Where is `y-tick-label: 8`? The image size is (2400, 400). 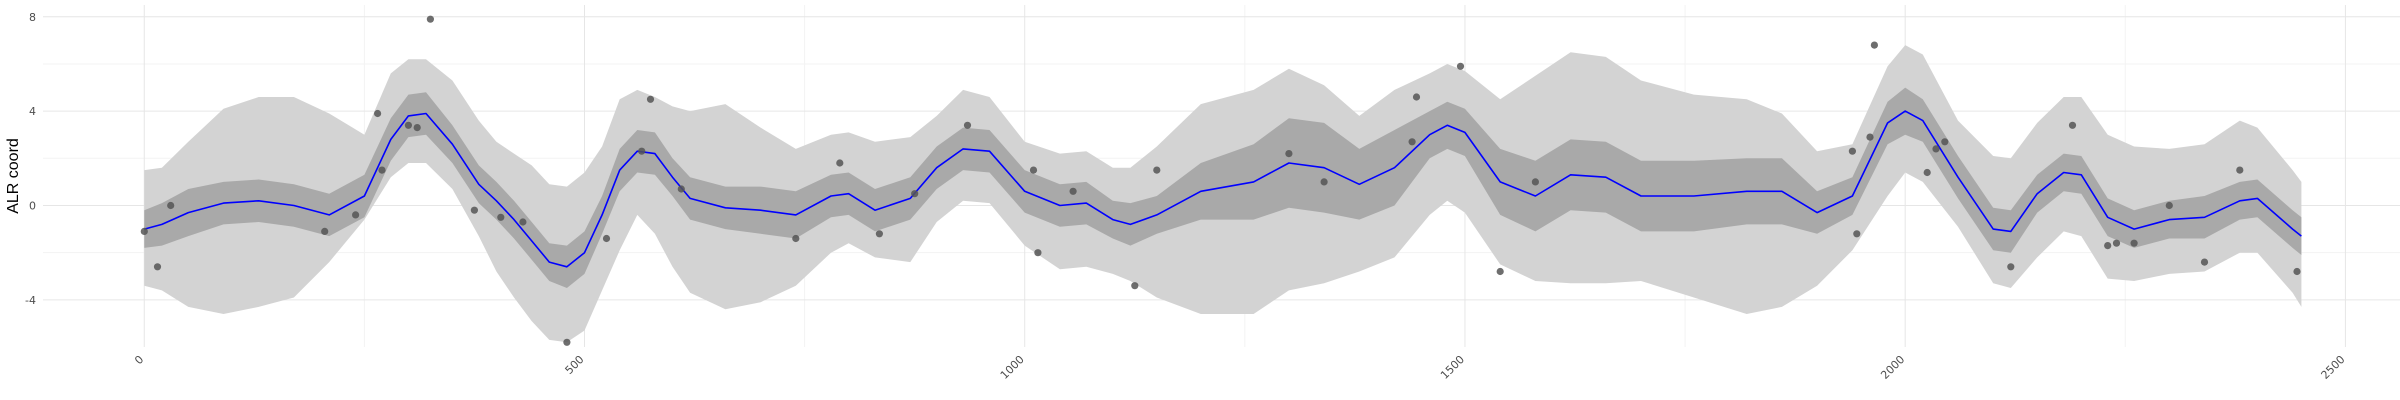 y-tick-label: 8 is located at coordinates (32, 17).